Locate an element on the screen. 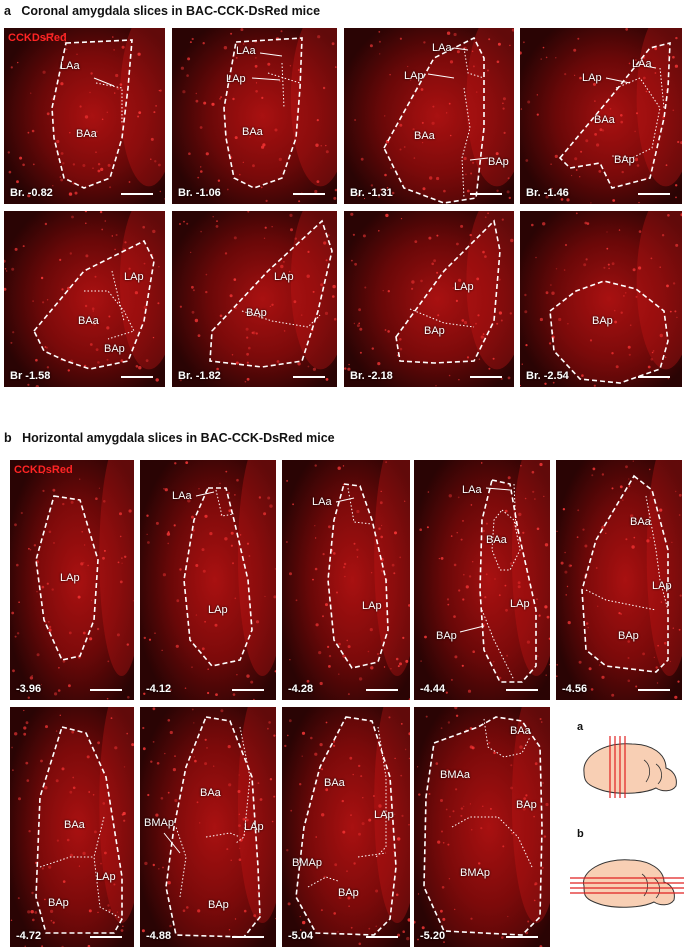  fluorescence-image is located at coordinates (482, 827).